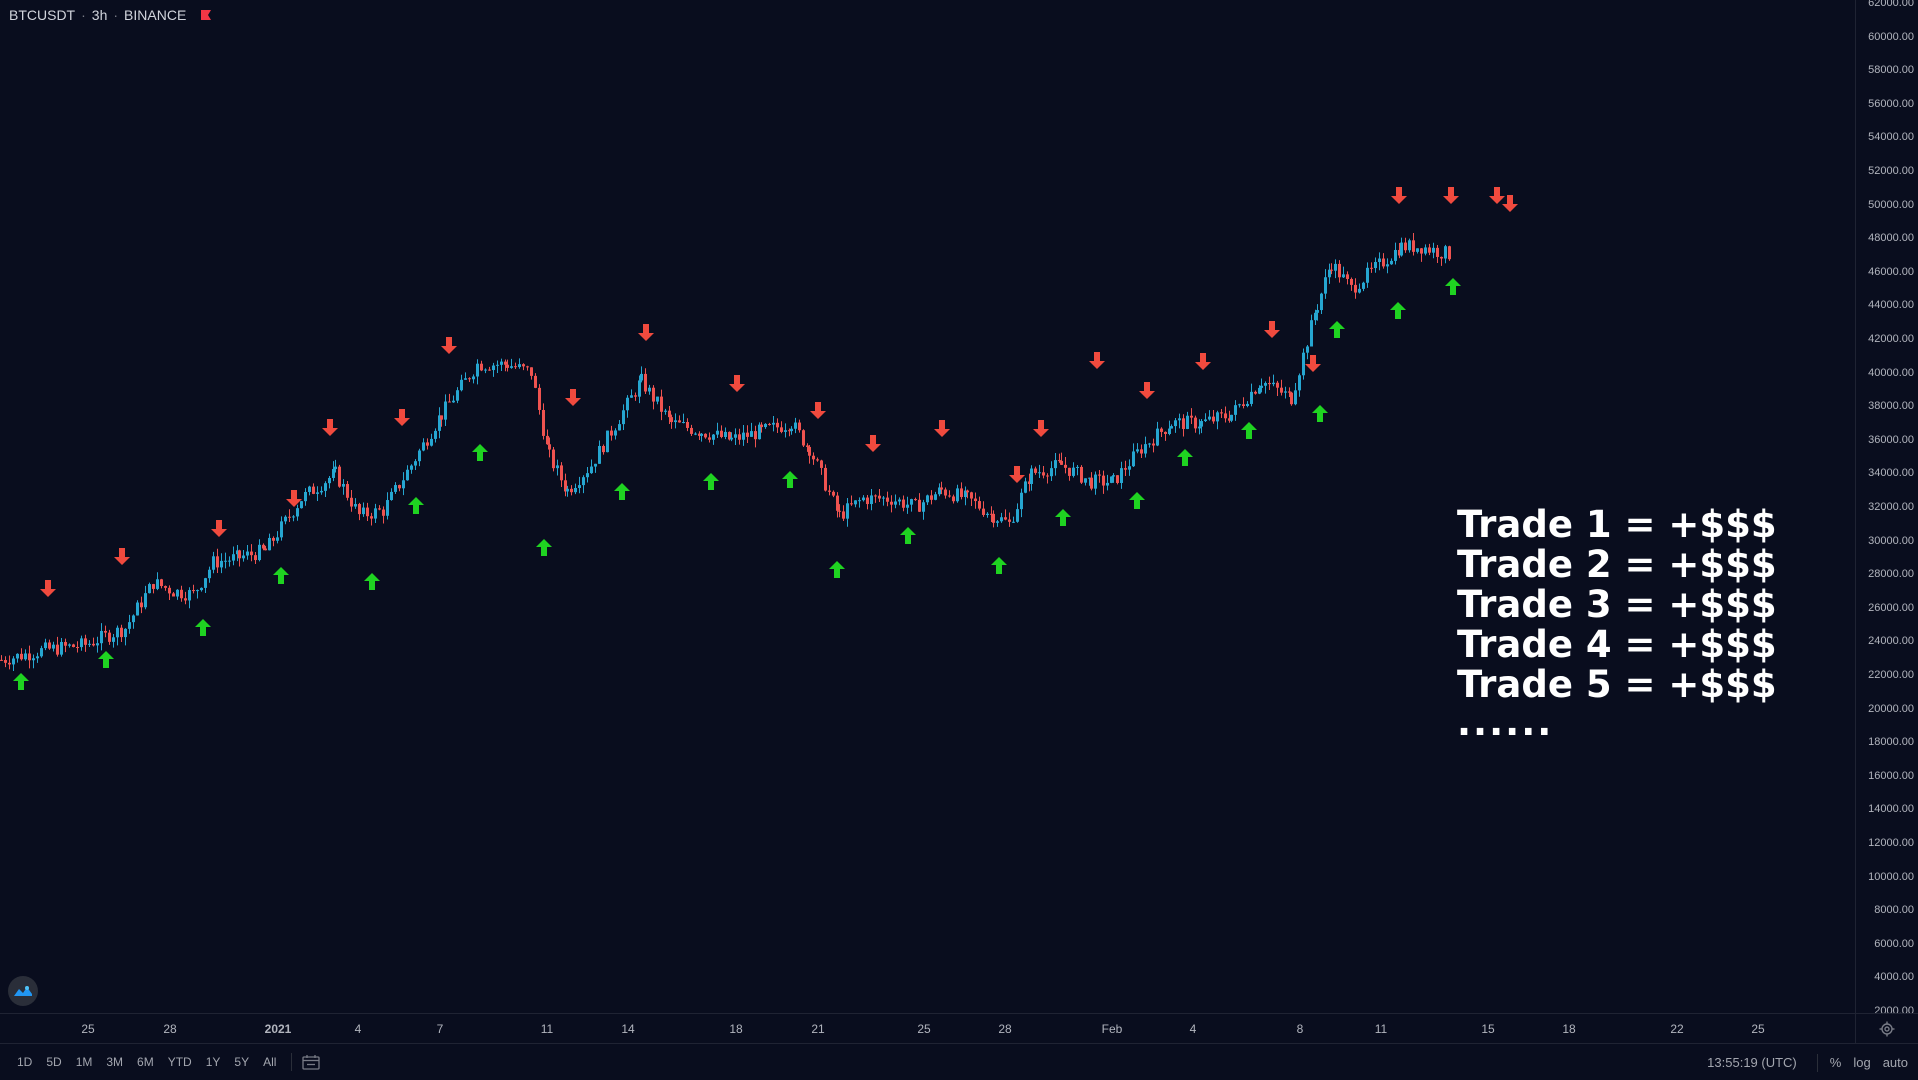 The height and width of the screenshot is (1080, 1918). I want to click on time-tick: 15, so click(1488, 1029).